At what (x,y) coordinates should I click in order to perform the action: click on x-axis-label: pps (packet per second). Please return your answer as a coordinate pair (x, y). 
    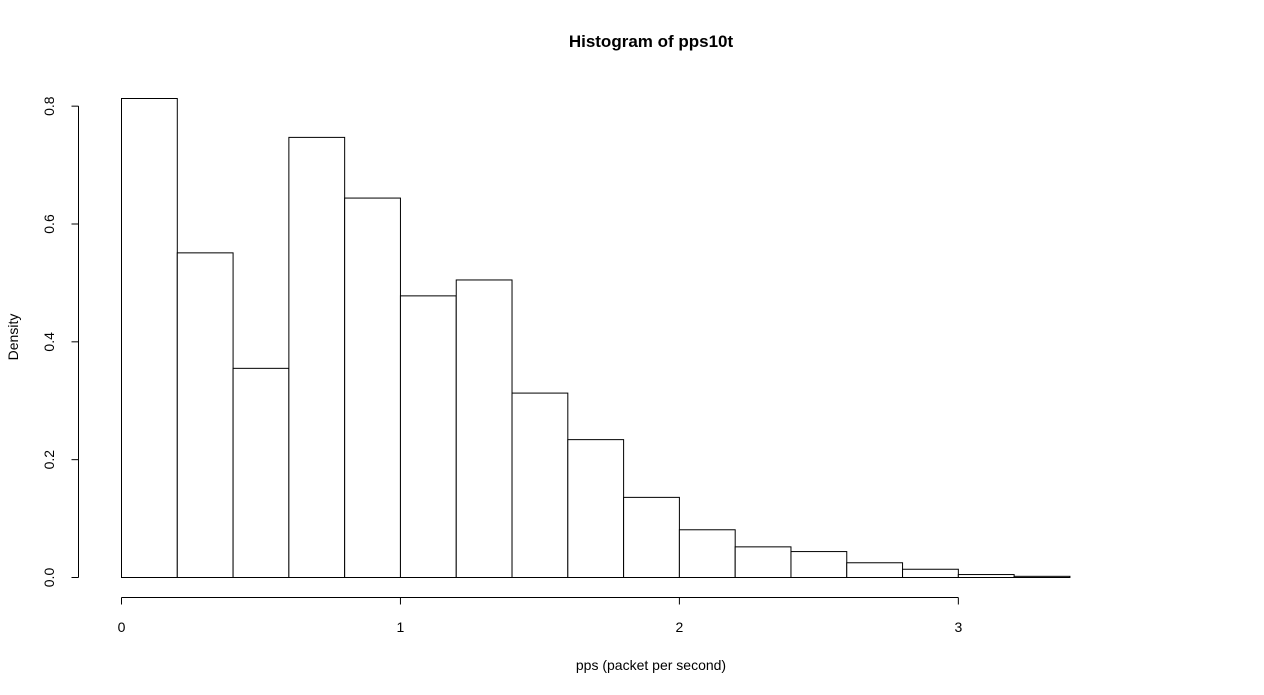
    Looking at the image, I should click on (651, 665).